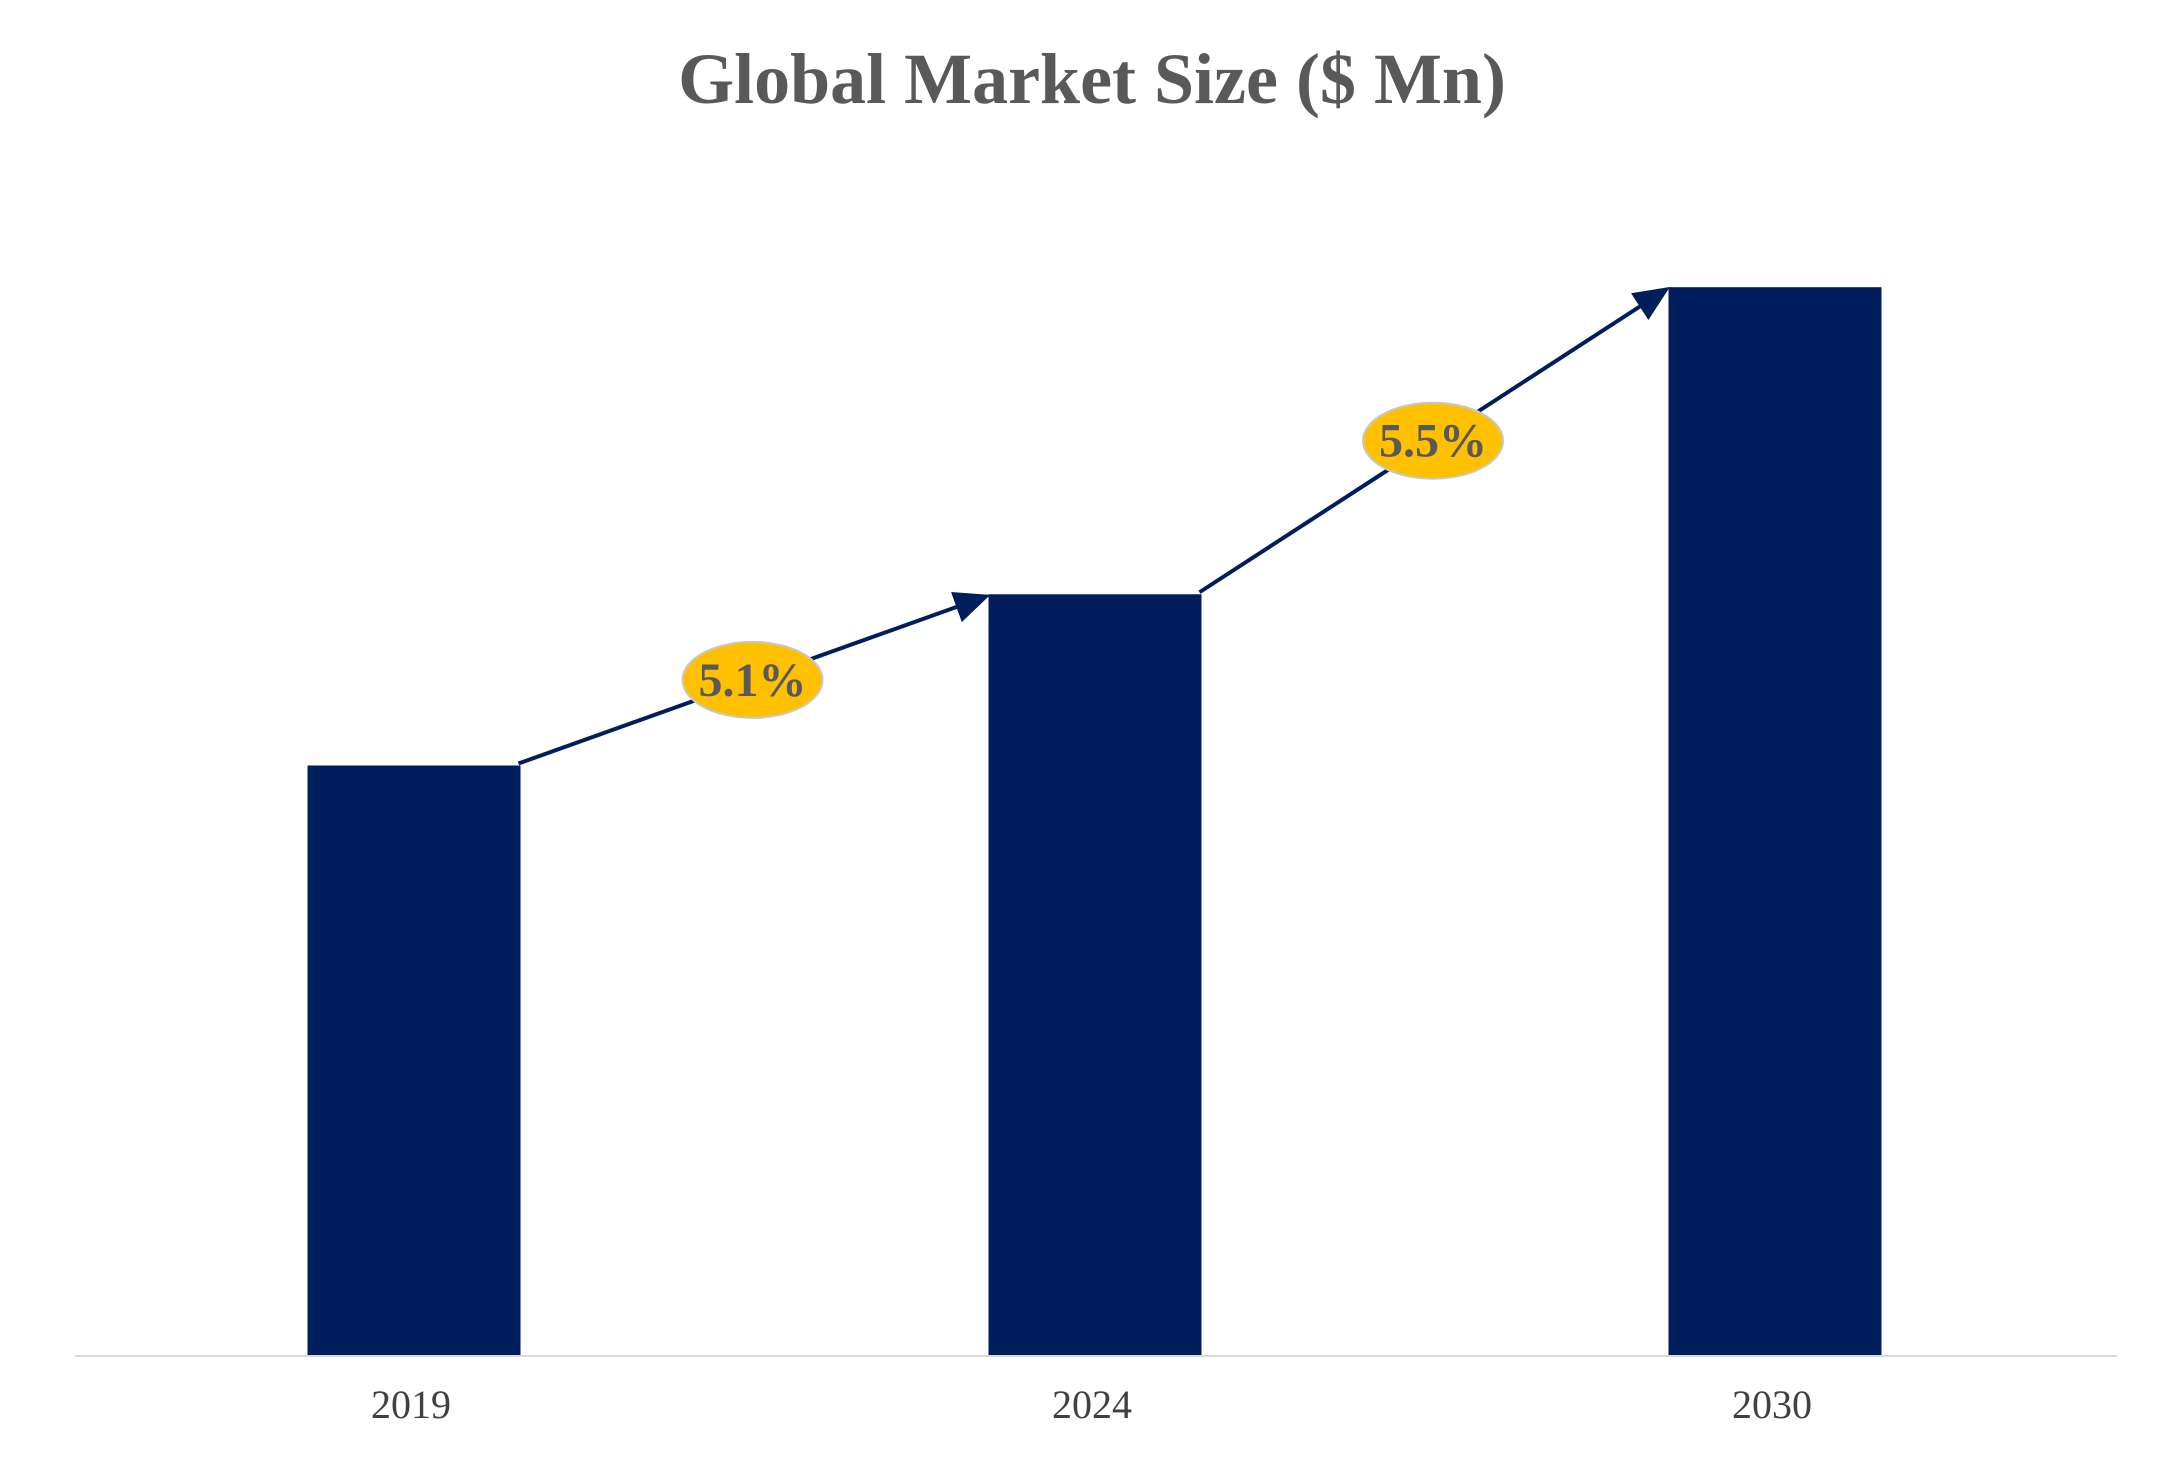  I want to click on x-tick-label: 2030, so click(1772, 1404).